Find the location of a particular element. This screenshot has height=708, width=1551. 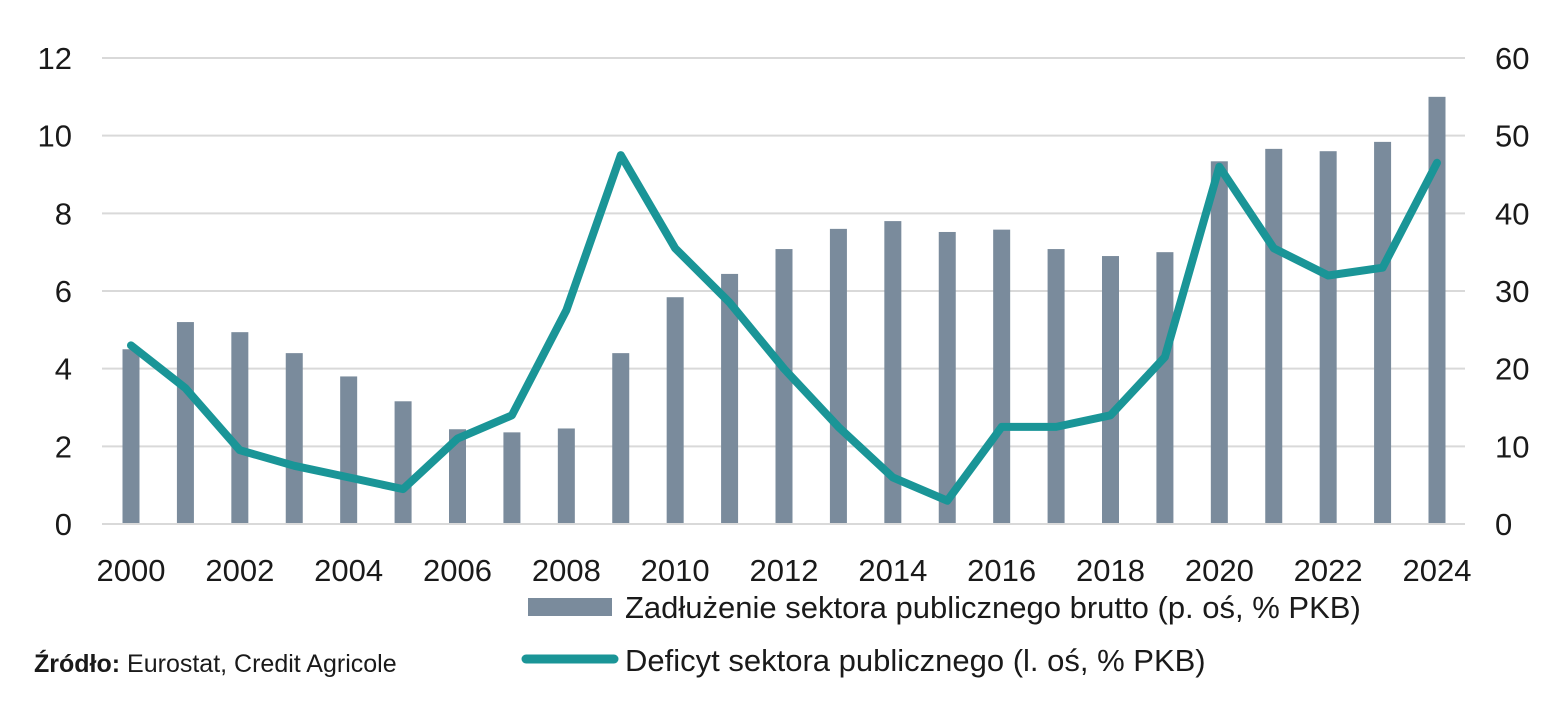

x-axis-tick: 2006 is located at coordinates (457, 570).